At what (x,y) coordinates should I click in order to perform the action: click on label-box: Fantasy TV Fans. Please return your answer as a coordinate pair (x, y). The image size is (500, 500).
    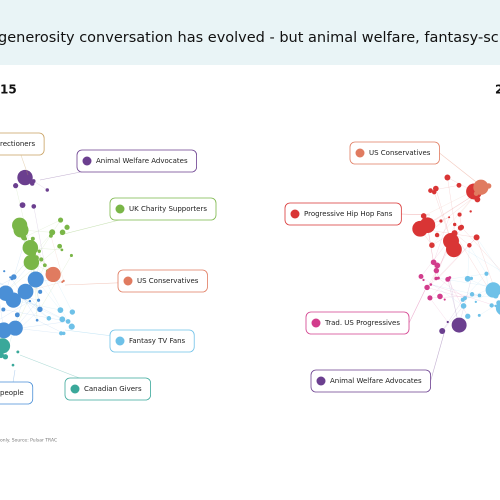
    Looking at the image, I should click on (129, 341).